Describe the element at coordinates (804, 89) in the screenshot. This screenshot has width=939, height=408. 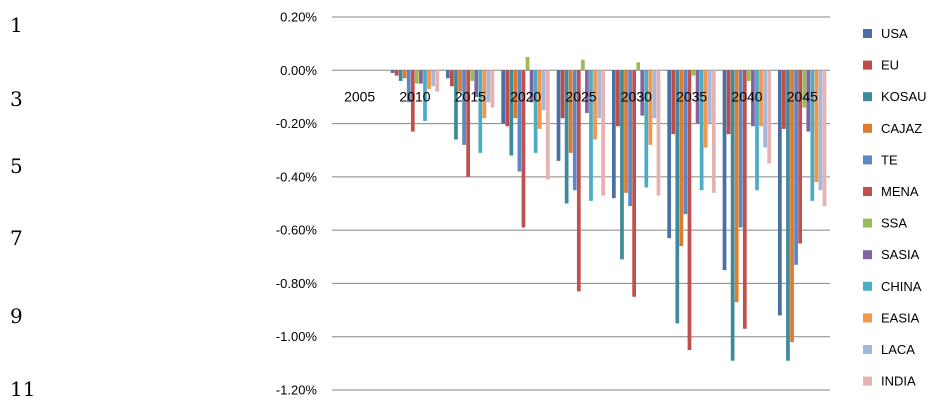
I see `bar-ssa-2045` at that location.